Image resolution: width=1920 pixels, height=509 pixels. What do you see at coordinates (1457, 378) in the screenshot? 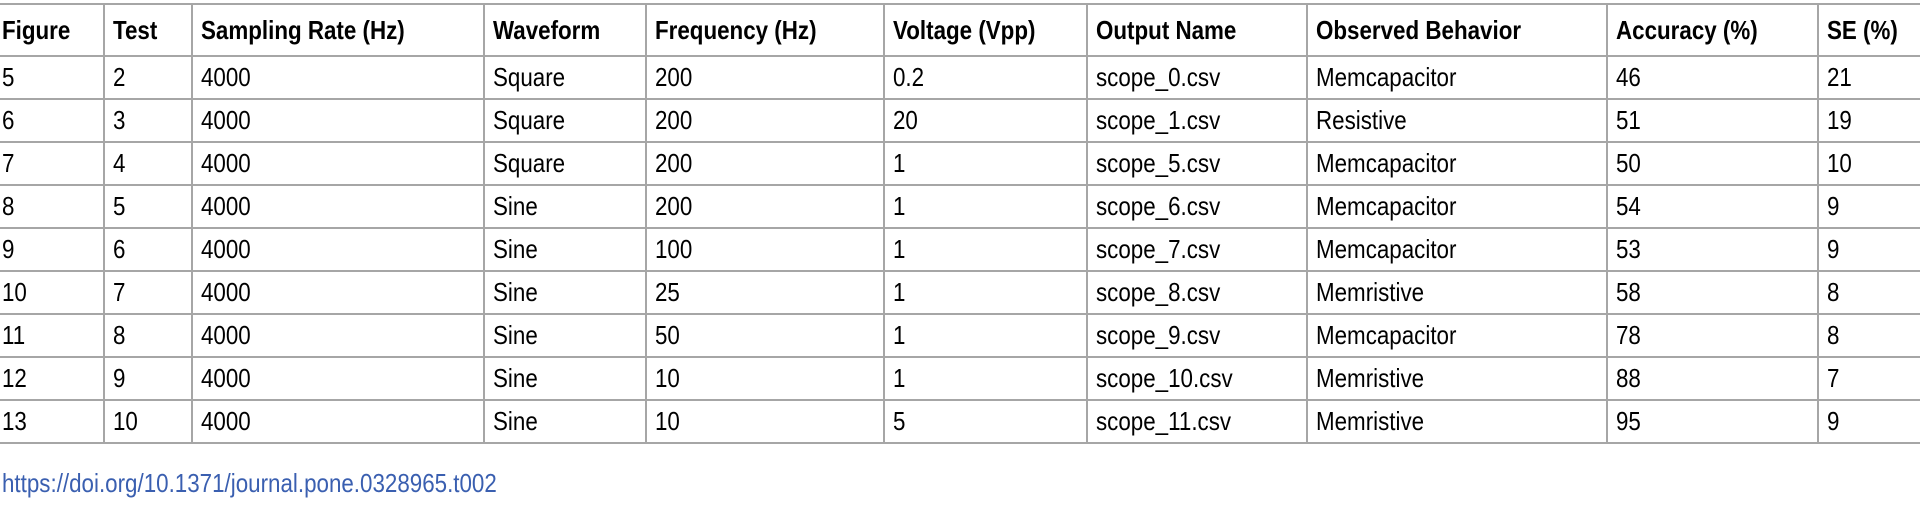
I see `cell-observed-behavior: Memristive` at bounding box center [1457, 378].